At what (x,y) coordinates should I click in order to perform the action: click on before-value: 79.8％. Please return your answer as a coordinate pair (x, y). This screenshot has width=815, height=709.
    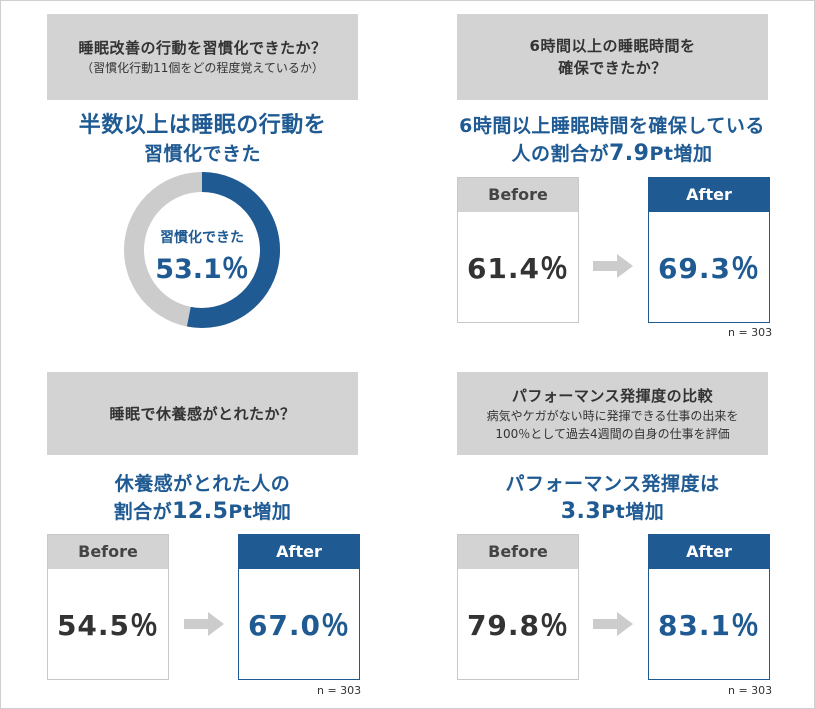
    Looking at the image, I should click on (518, 625).